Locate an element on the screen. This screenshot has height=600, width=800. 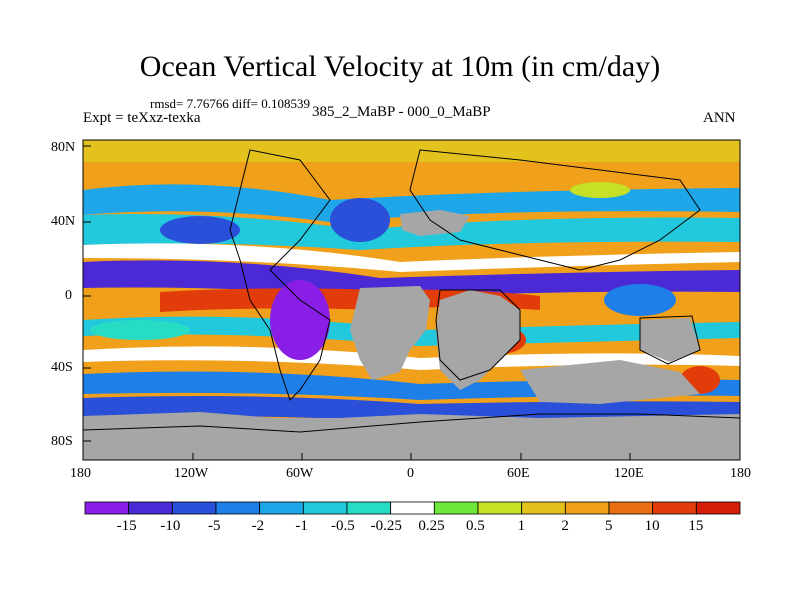
experiment-label: Expt = teXxz-texka is located at coordinates (142, 118).